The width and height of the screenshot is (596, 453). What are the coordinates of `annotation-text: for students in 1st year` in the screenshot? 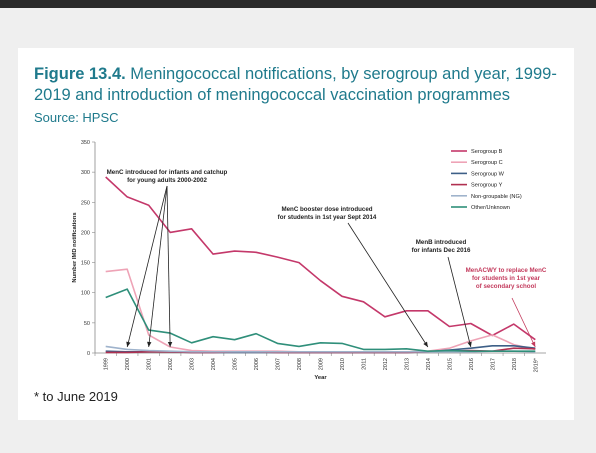 It's located at (506, 278).